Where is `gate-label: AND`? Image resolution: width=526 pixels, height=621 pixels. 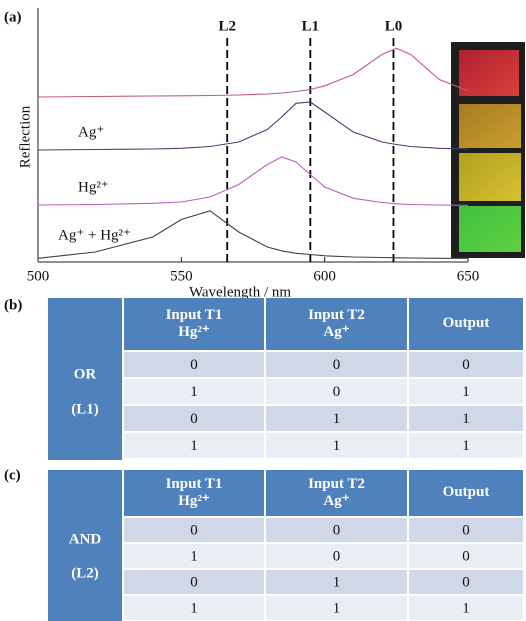 gate-label: AND is located at coordinates (85, 540).